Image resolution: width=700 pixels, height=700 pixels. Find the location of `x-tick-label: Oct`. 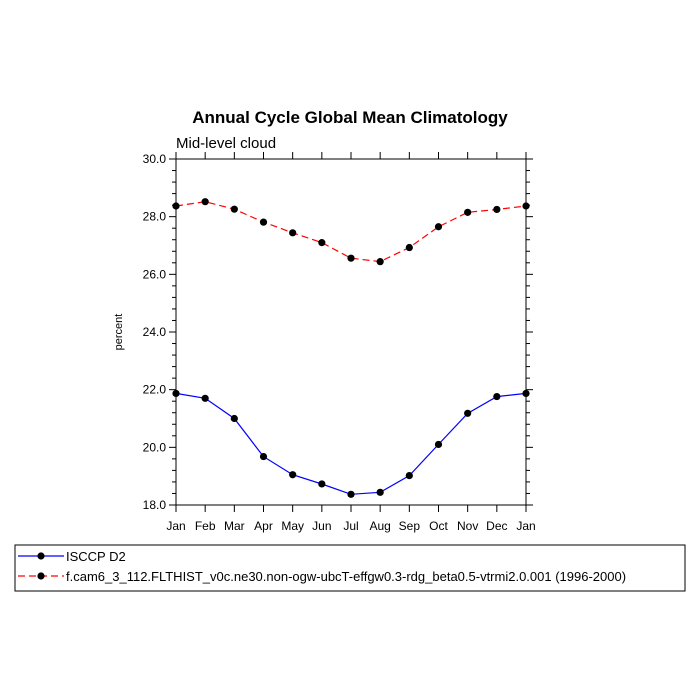

x-tick-label: Oct is located at coordinates (438, 526).